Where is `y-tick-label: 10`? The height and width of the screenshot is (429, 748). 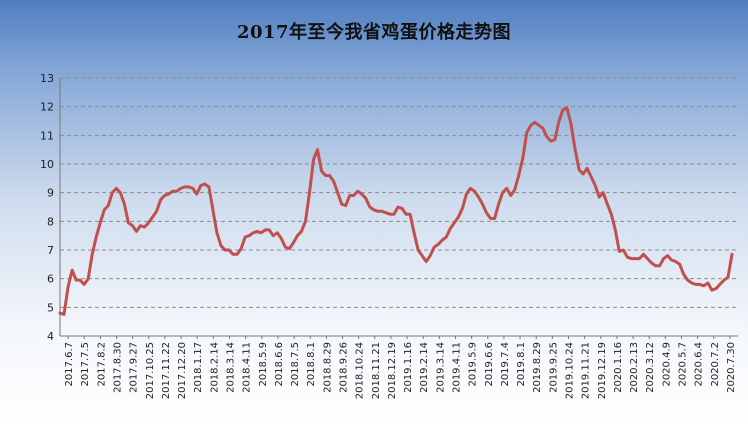
y-tick-label: 10 is located at coordinates (47, 164).